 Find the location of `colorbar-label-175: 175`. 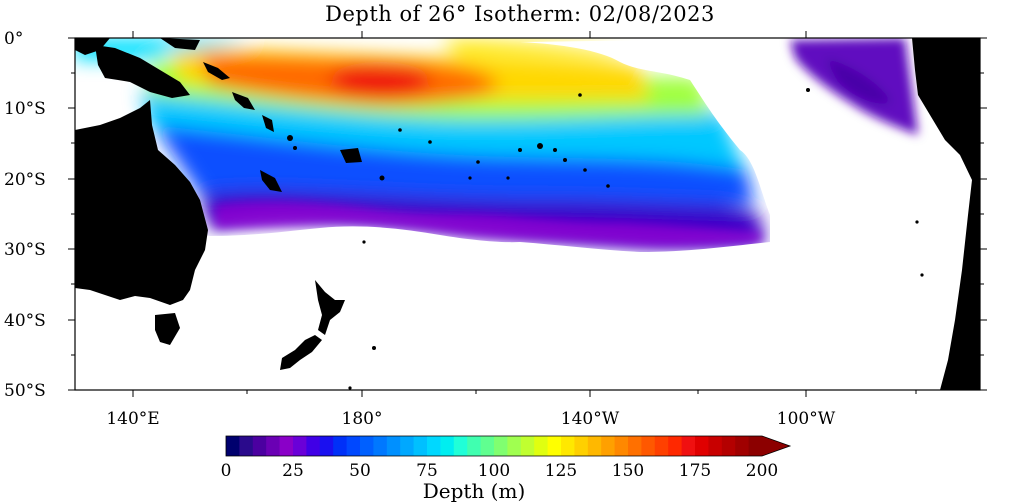

colorbar-label-175: 175 is located at coordinates (695, 471).